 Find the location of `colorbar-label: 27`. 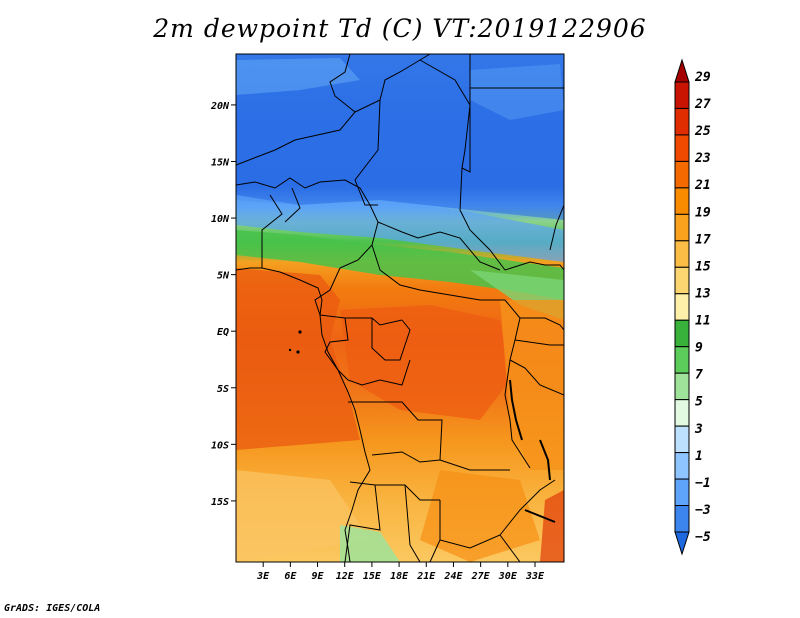

colorbar-label: 27 is located at coordinates (702, 104).